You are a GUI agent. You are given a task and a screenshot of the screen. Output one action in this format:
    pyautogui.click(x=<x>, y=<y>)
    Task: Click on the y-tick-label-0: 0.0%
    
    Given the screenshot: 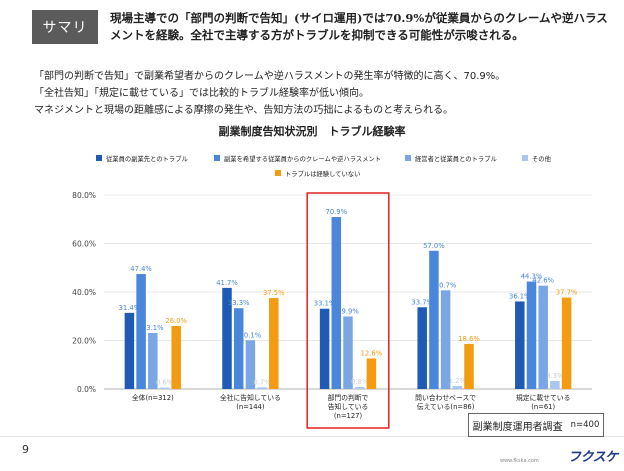 What is the action you would take?
    pyautogui.click(x=86, y=389)
    